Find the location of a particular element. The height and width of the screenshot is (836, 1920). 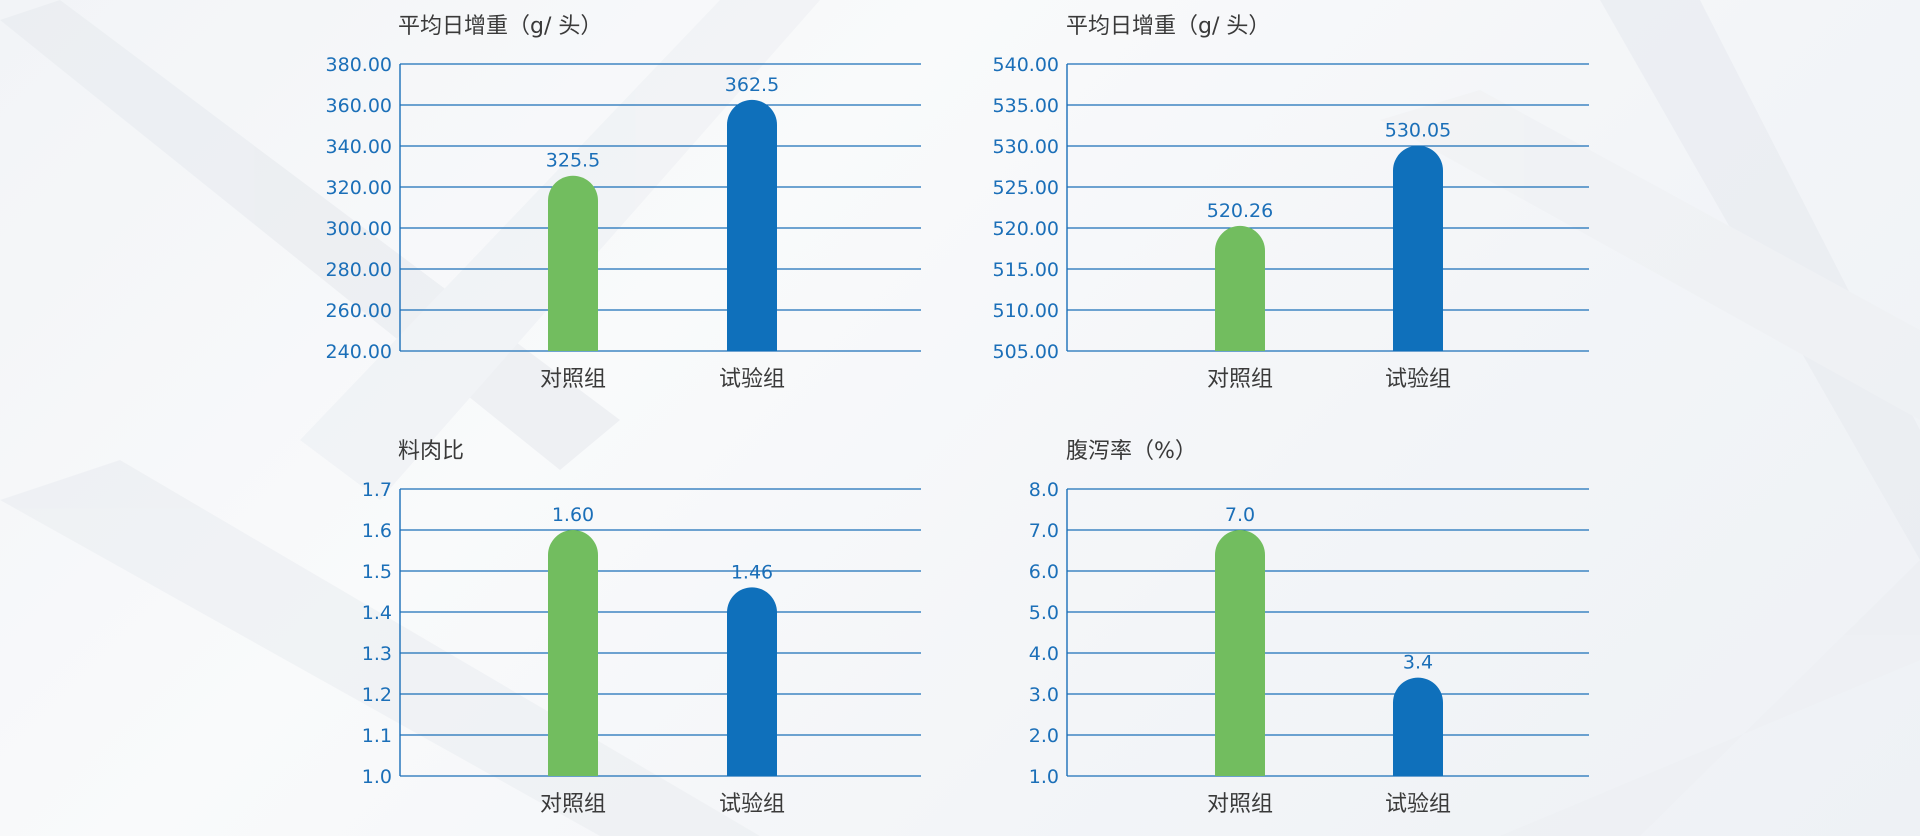

y-tick-label: 6.0 is located at coordinates (1044, 572).